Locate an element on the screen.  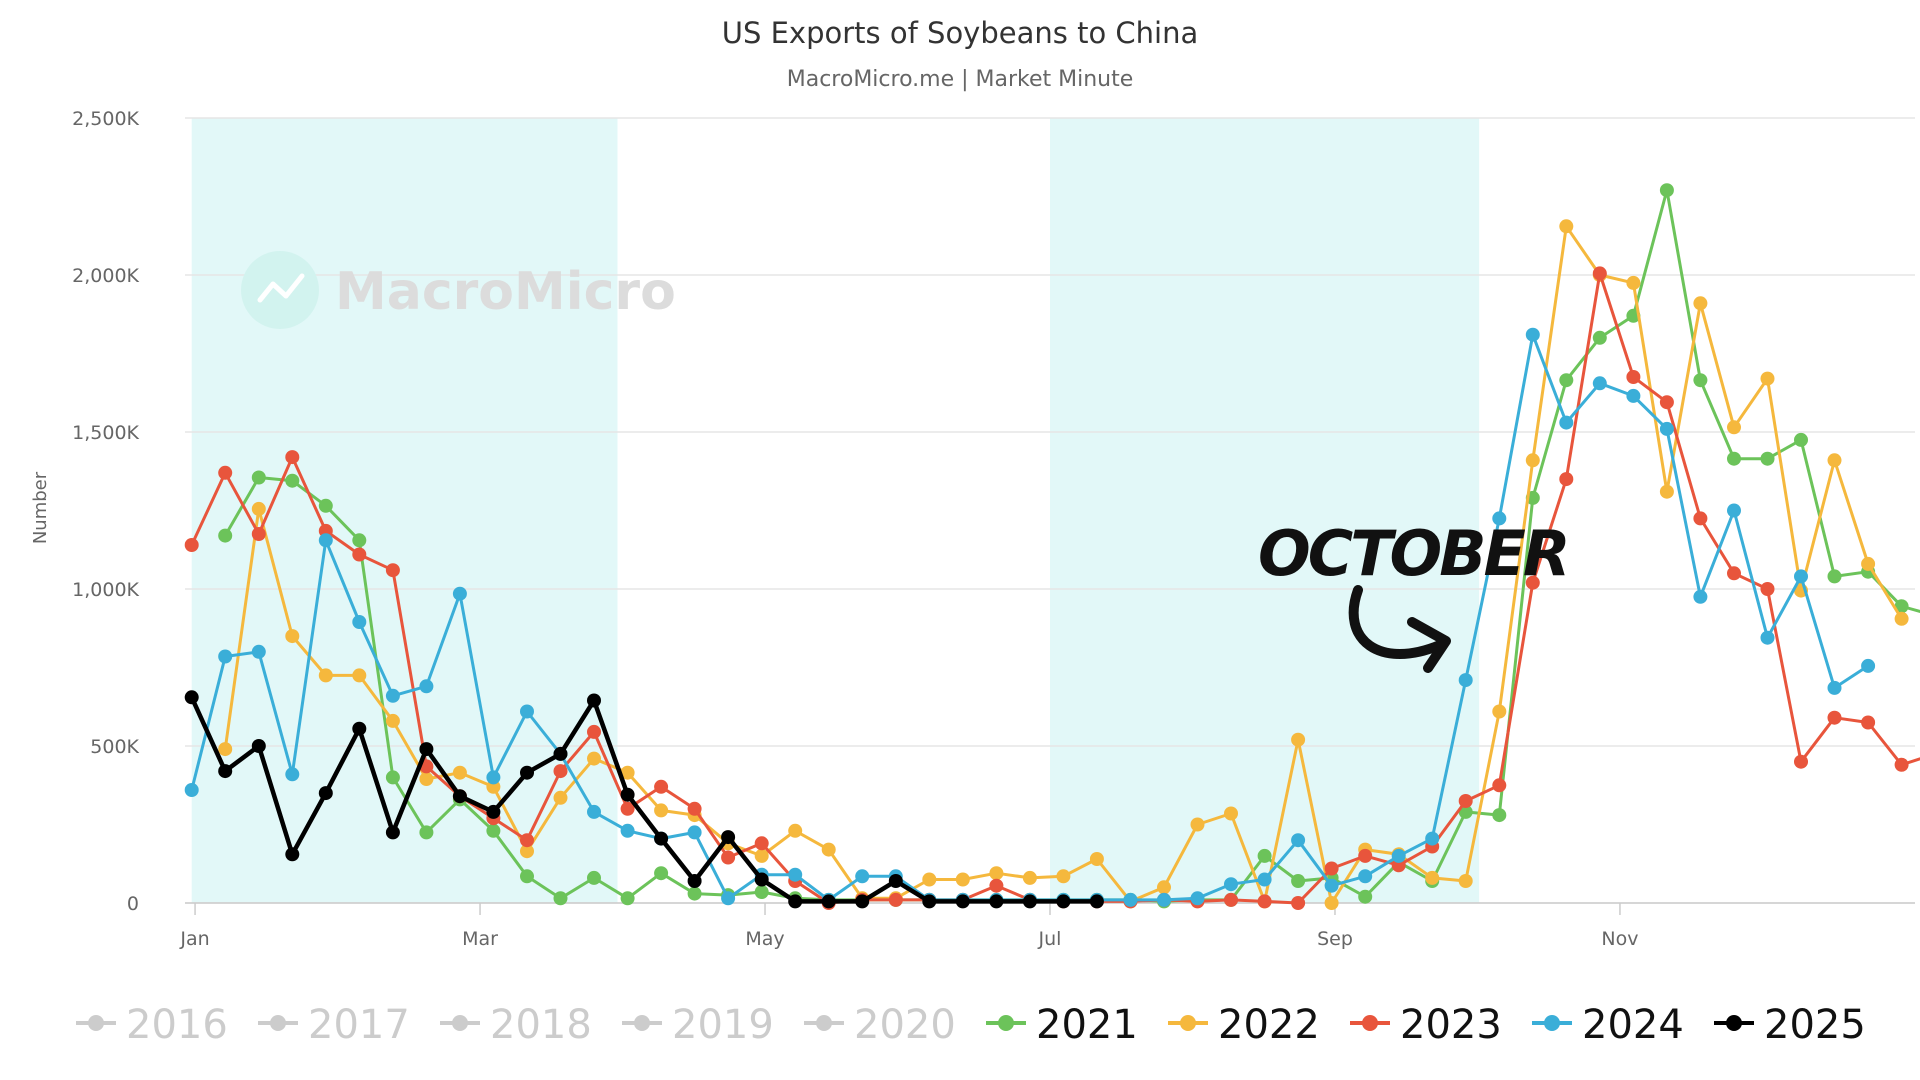
legend-item-2020: 2020 is located at coordinates (880, 1025).